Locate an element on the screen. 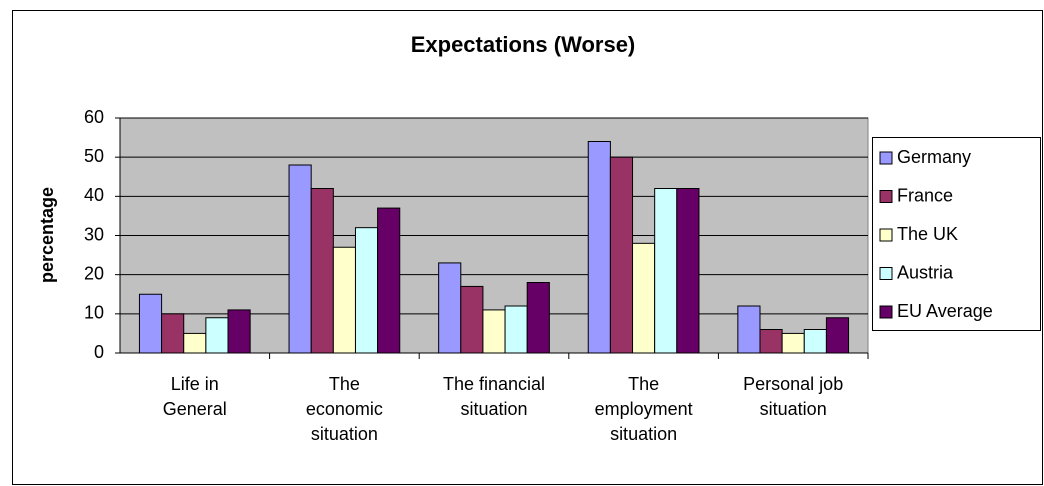  y-tick-label: 10 is located at coordinates (94, 313).